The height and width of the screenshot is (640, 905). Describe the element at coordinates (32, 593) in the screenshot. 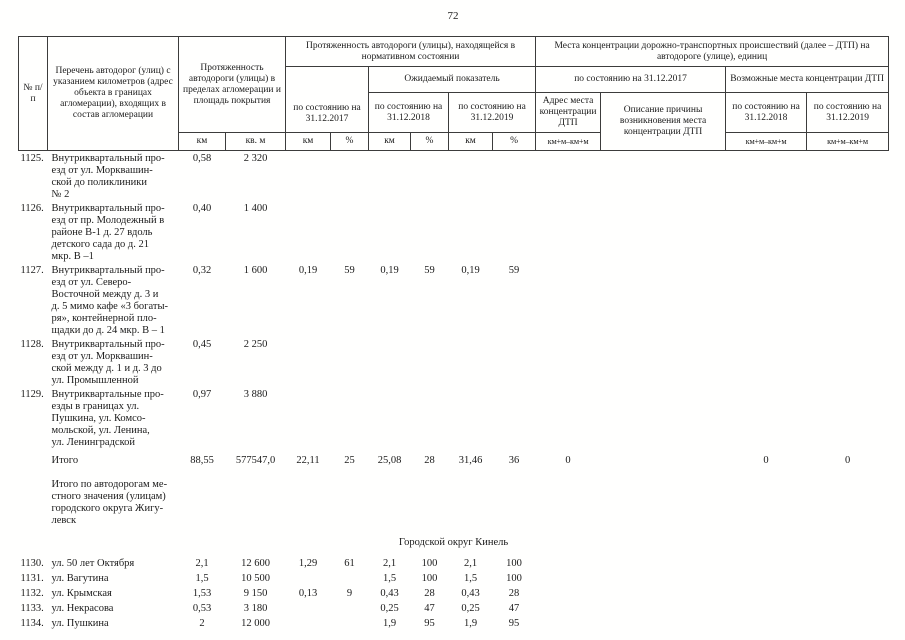

I see `row-number: 1132.` at that location.